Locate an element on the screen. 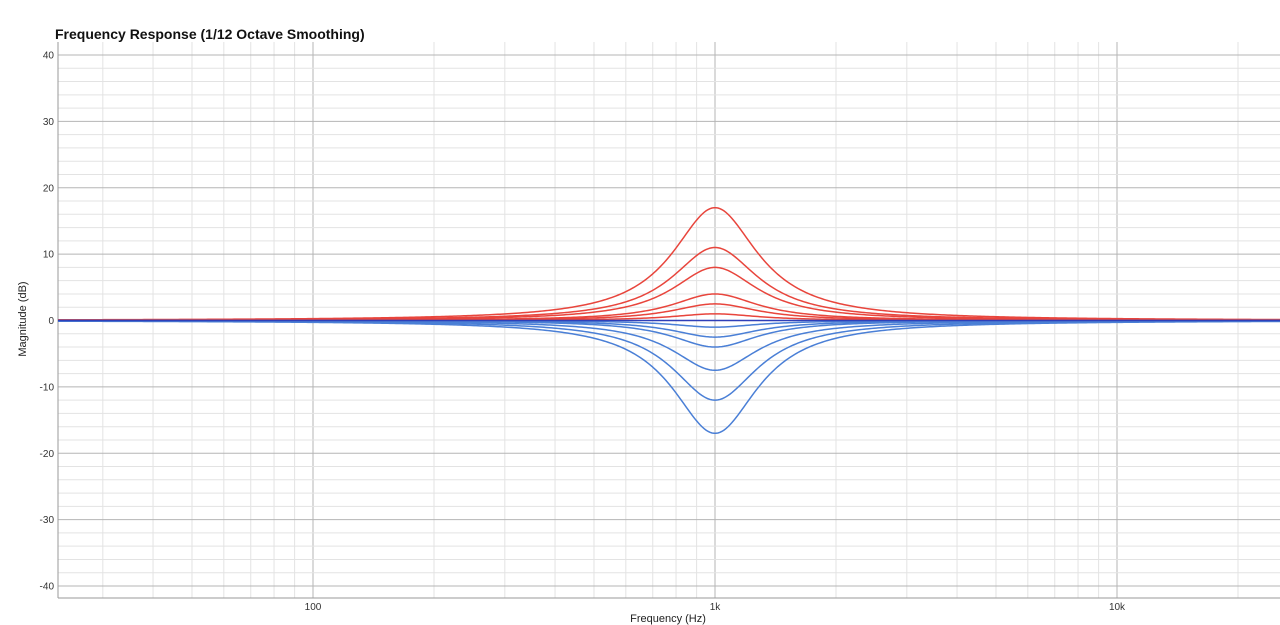  y-tick-label: 20 is located at coordinates (49, 188).